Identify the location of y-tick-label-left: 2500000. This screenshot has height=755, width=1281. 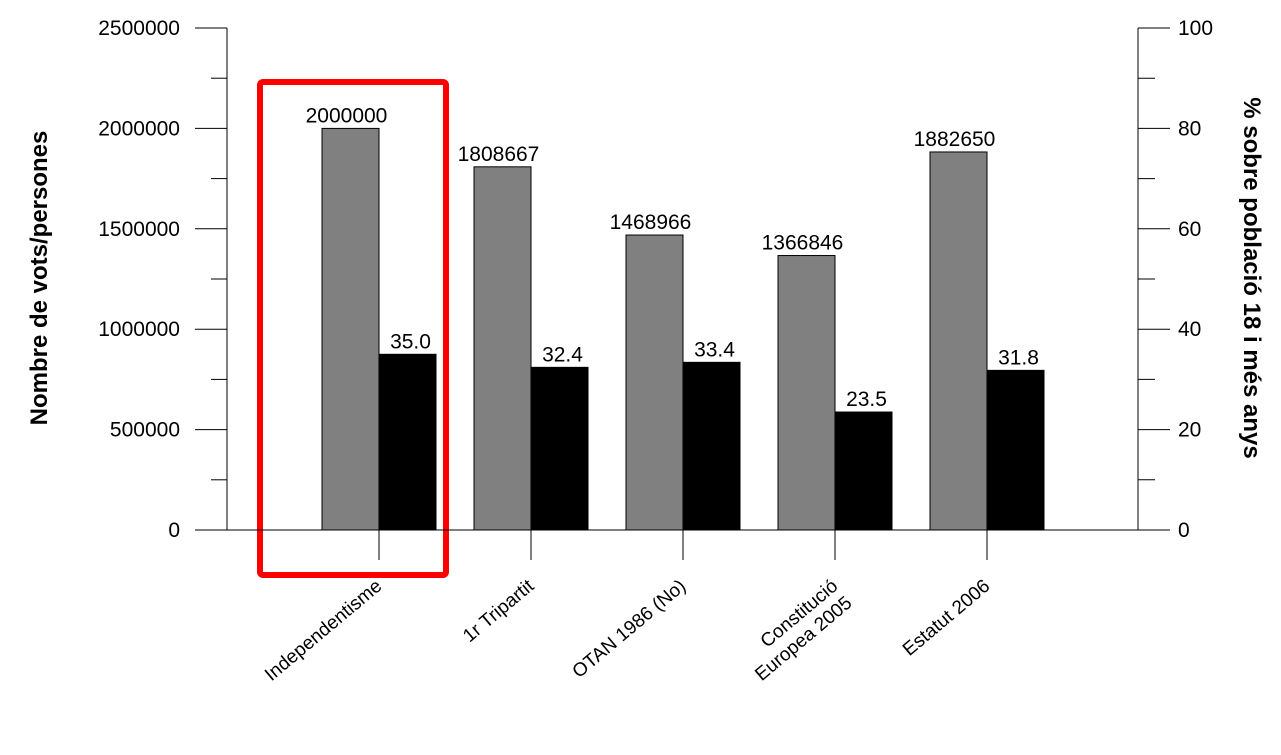
(139, 28).